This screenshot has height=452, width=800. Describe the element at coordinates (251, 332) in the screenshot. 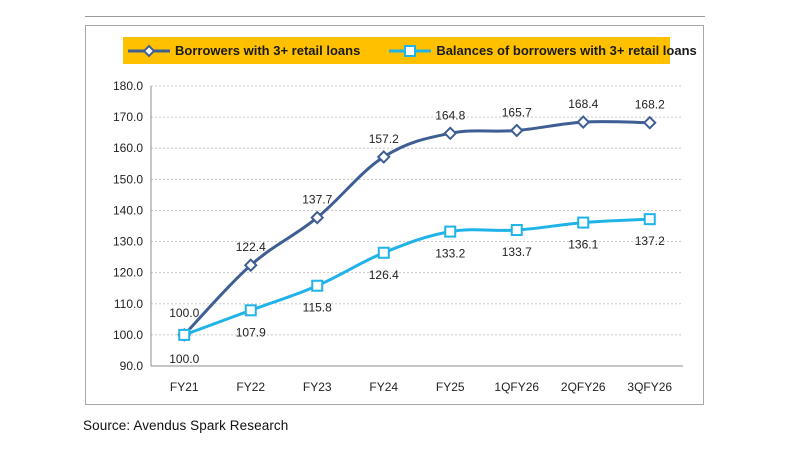

I see `data-label-balances: 107.9` at that location.